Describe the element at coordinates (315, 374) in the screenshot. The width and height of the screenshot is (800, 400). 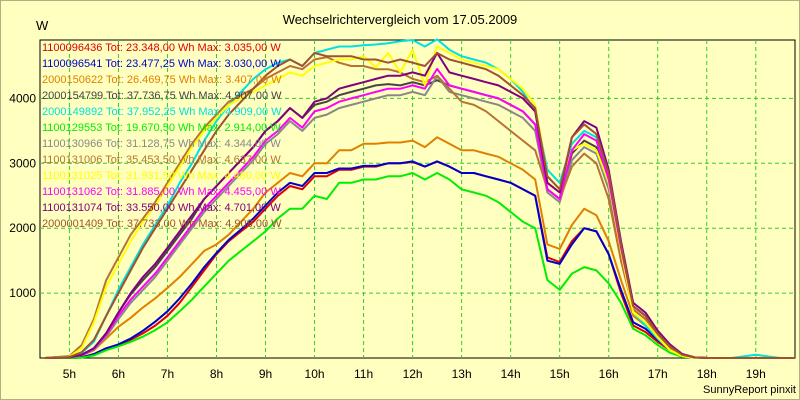
I see `x-tick-label: 10h` at that location.